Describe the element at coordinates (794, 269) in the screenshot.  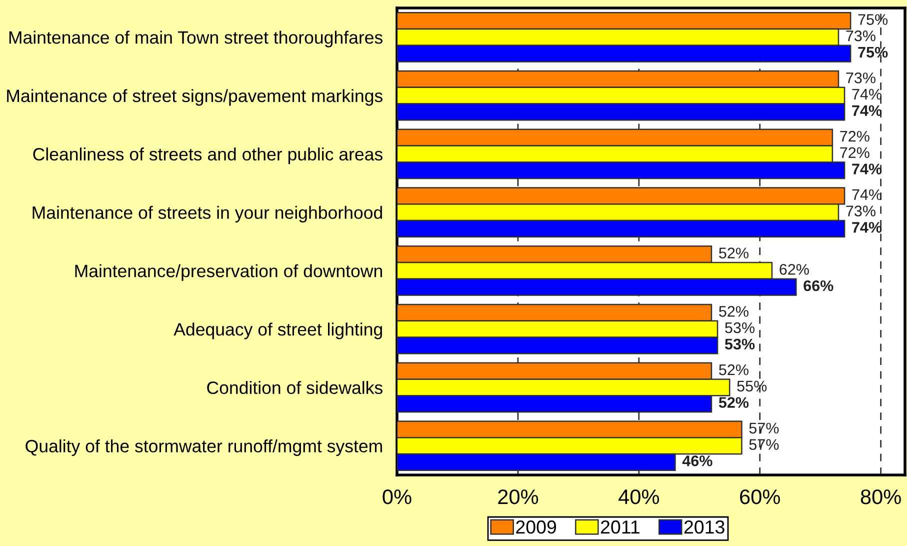
I see `data-label: 62%` at that location.